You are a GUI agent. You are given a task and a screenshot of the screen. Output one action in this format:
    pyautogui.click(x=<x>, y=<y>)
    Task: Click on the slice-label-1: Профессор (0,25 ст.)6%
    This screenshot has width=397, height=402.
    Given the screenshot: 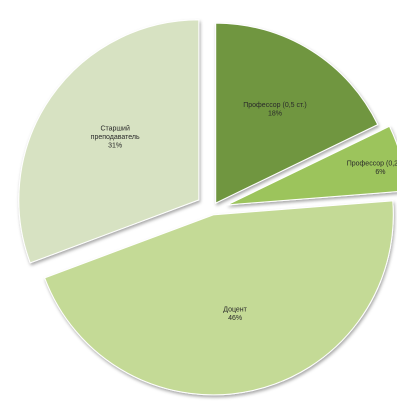 What is the action you would take?
    pyautogui.click(x=372, y=168)
    